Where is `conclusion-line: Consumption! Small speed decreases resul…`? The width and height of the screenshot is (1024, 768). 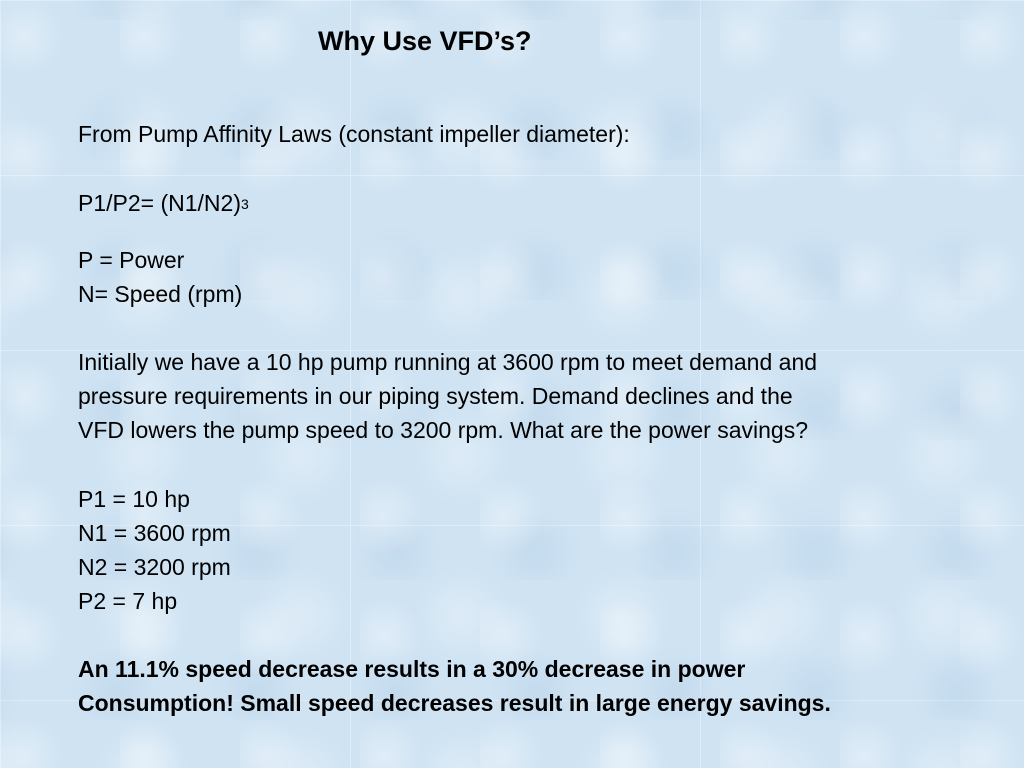 conclusion-line: Consumption! Small speed decreases resul… is located at coordinates (454, 703).